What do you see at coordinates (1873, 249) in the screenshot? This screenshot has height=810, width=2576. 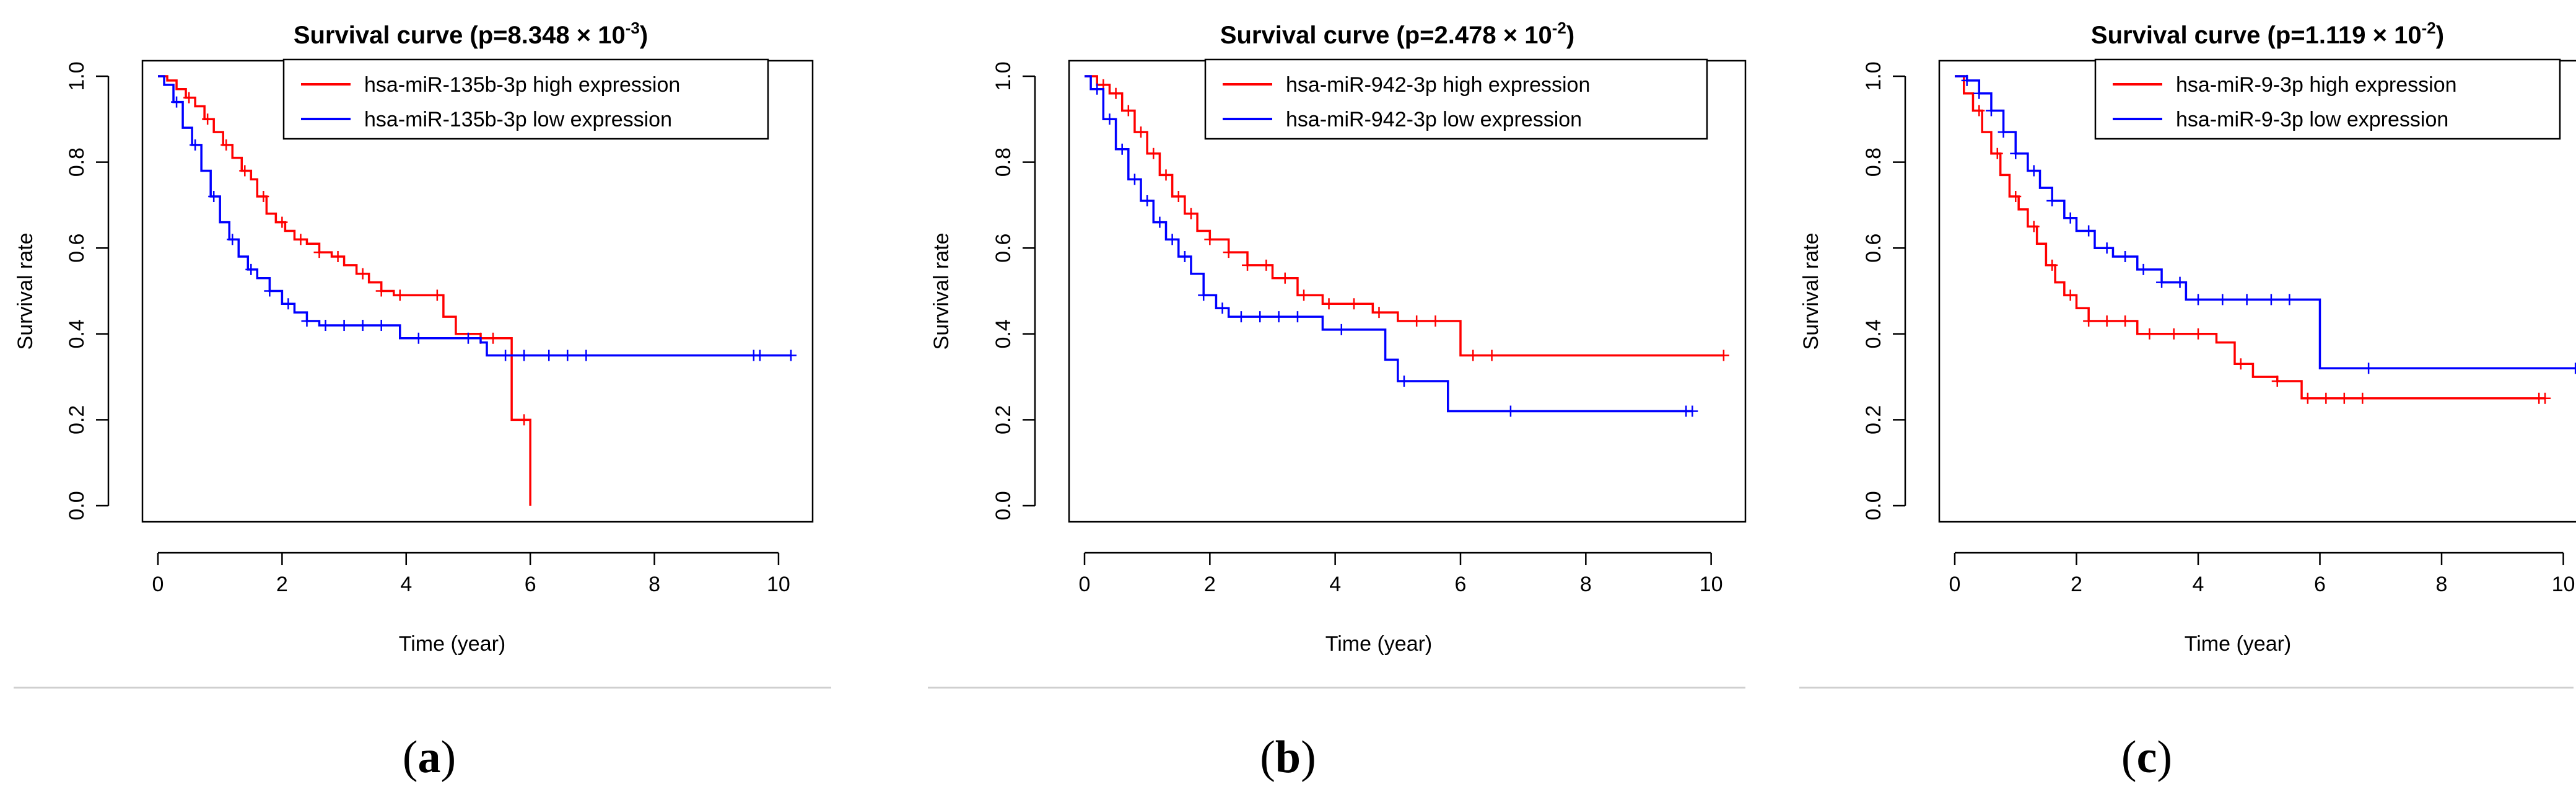 I see `y-tick-label: 0.6` at bounding box center [1873, 249].